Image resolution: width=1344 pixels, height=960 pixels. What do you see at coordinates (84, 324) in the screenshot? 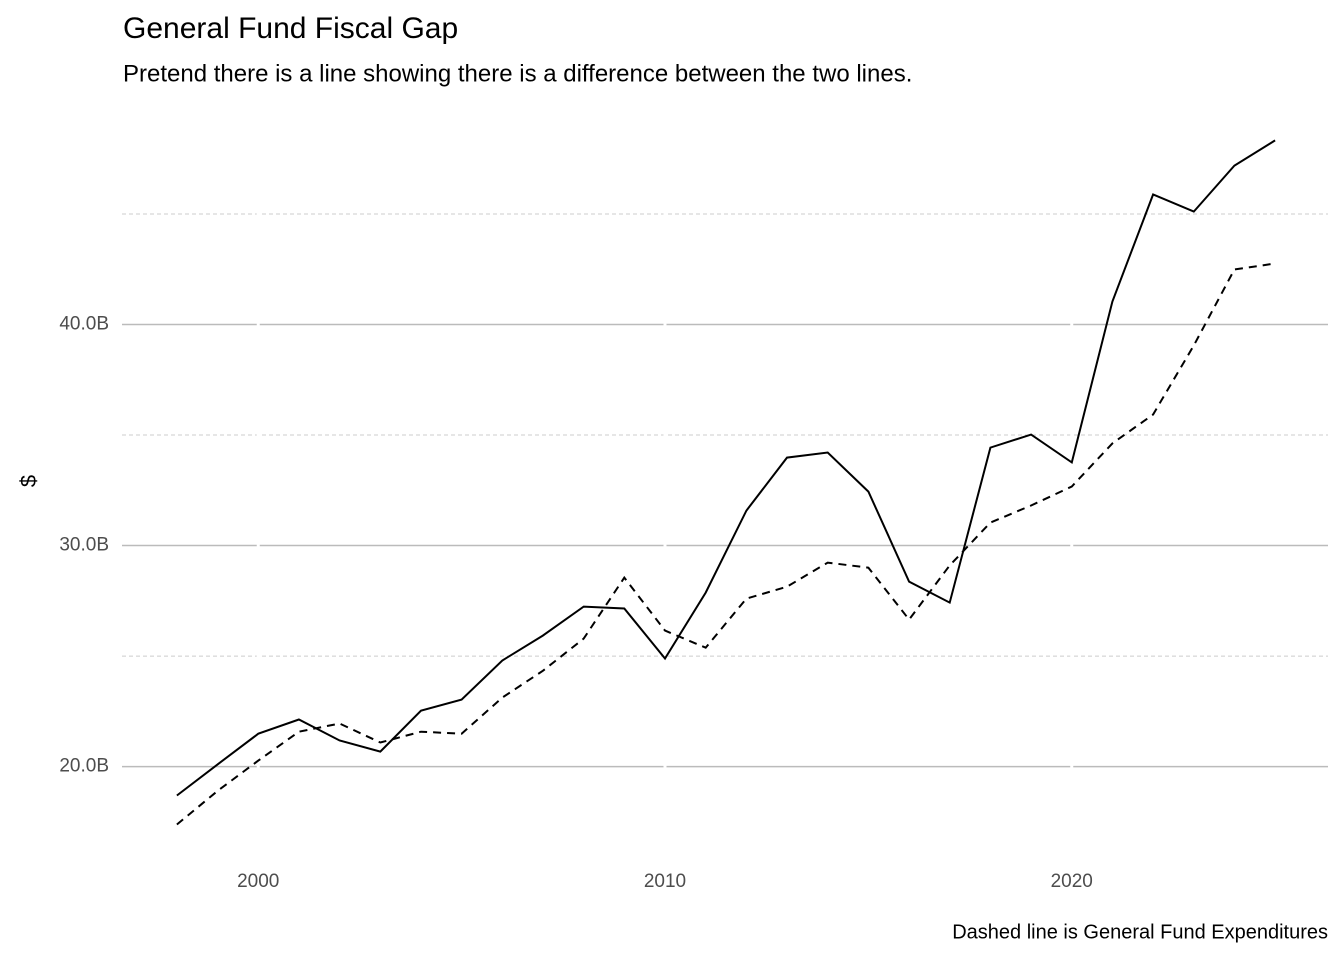
I see `y-tick-label: 40.0B` at bounding box center [84, 324].